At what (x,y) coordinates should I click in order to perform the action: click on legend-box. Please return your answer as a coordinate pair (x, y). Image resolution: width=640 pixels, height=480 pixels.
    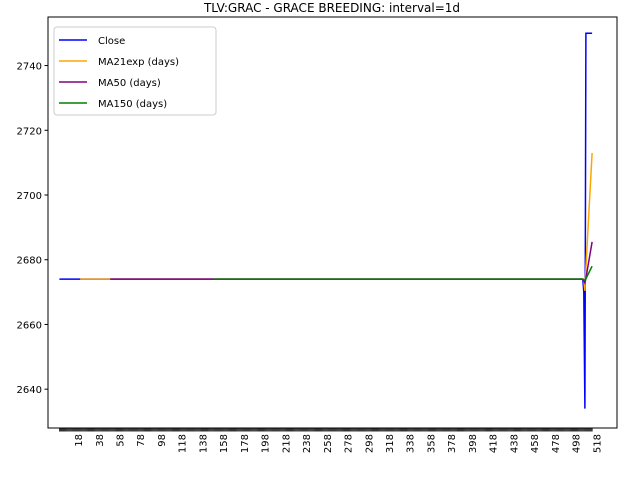
    Looking at the image, I should click on (135, 71).